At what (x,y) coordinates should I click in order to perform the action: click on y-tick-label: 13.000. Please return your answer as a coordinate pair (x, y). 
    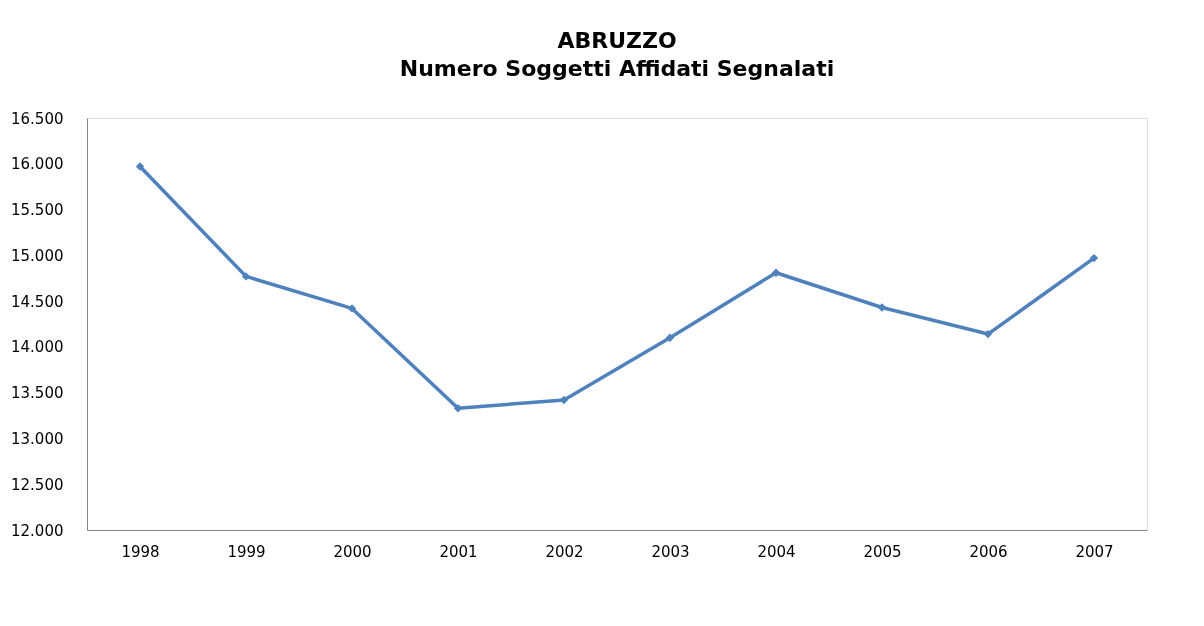
    Looking at the image, I should click on (37, 438).